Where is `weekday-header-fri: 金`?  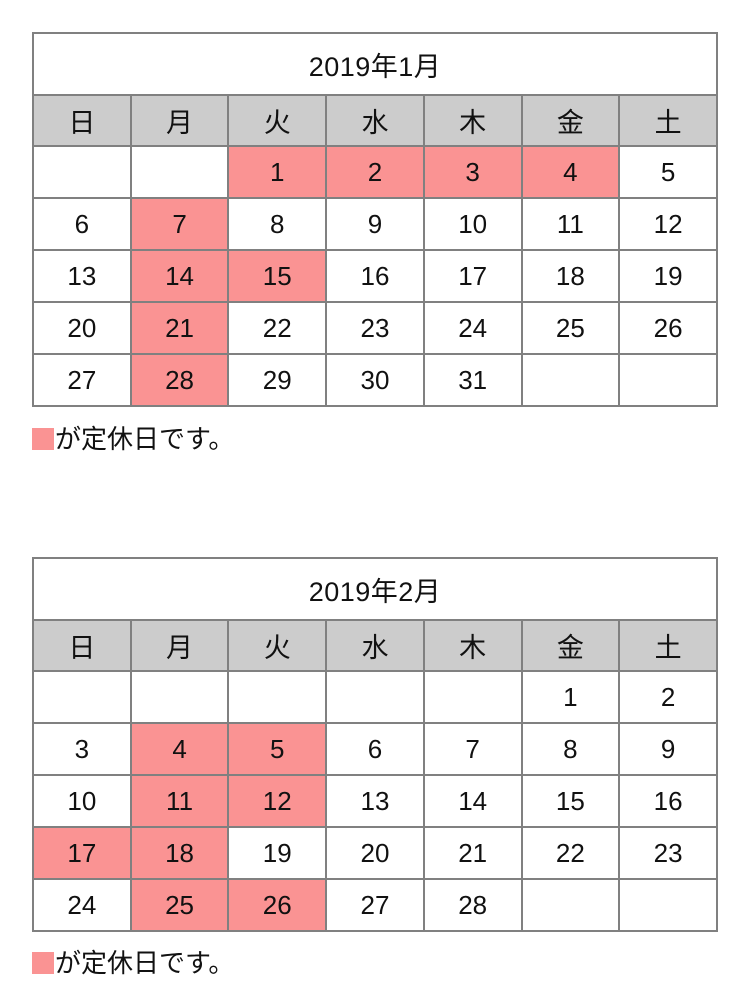
weekday-header-fri: 金 is located at coordinates (570, 120).